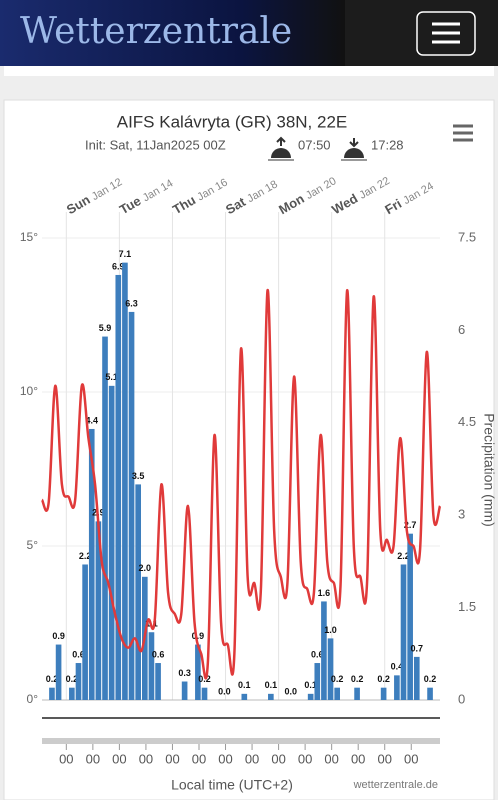  I want to click on bar-label: 6.9, so click(118, 266).